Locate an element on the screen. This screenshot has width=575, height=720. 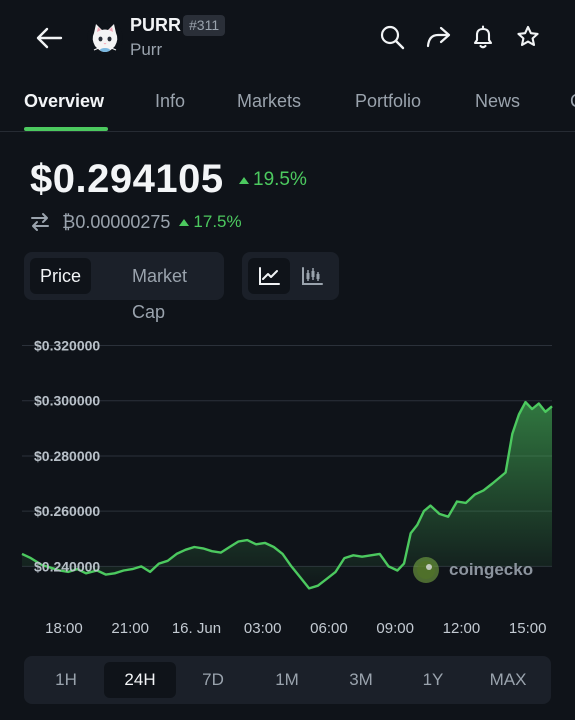
coingecko-watermark: coingecko is located at coordinates (473, 570).